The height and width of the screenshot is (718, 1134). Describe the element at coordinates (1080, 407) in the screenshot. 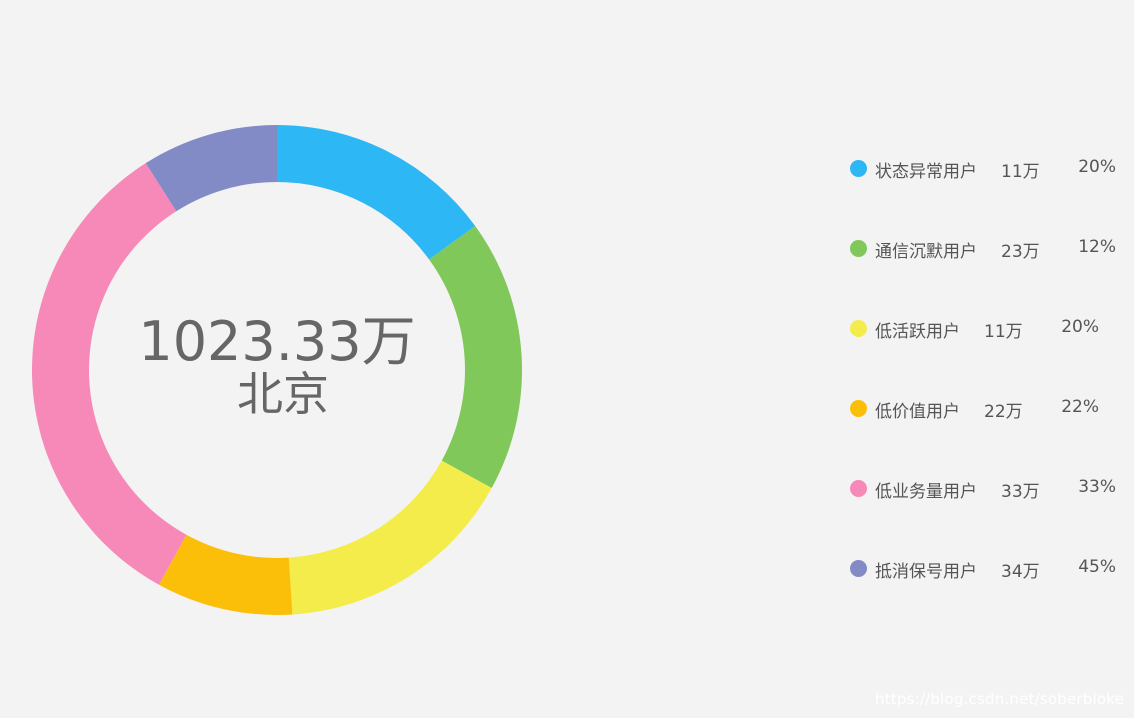

I see `legend-percent: 22%` at that location.